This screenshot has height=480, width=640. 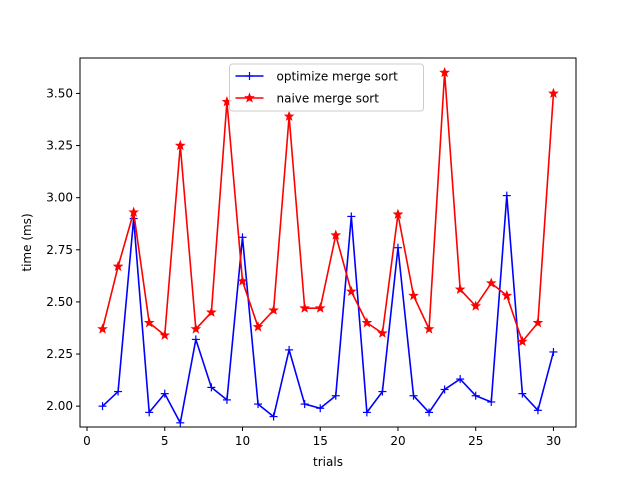 What do you see at coordinates (59, 354) in the screenshot?
I see `y-tick-label: 2.25` at bounding box center [59, 354].